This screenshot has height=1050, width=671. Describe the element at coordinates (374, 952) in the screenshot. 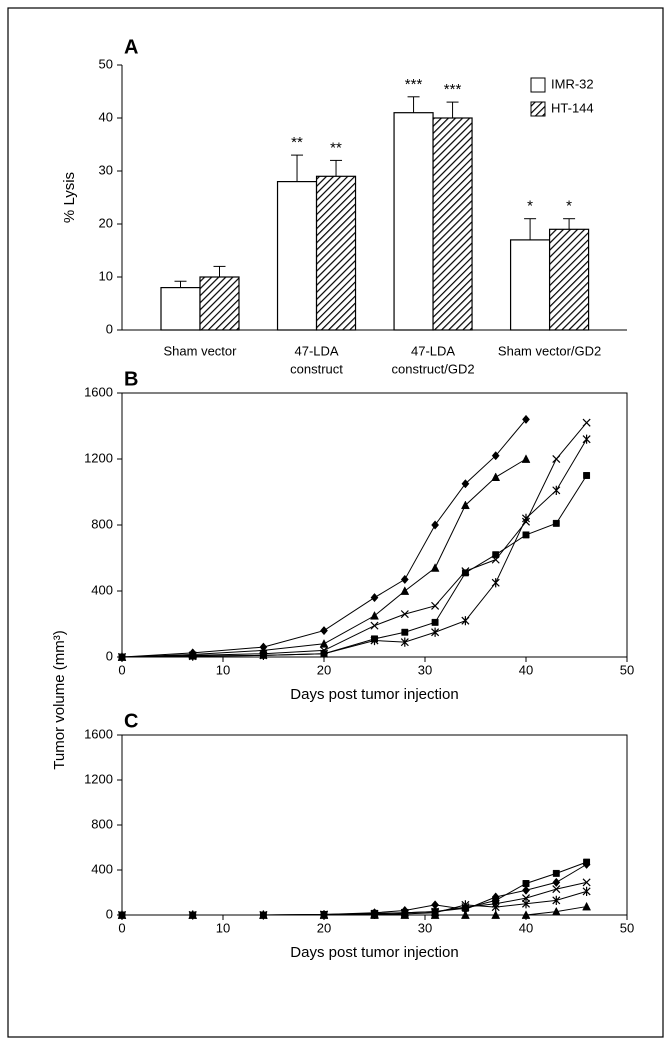

I see `x-axis-label: Days post tumor injection` at that location.